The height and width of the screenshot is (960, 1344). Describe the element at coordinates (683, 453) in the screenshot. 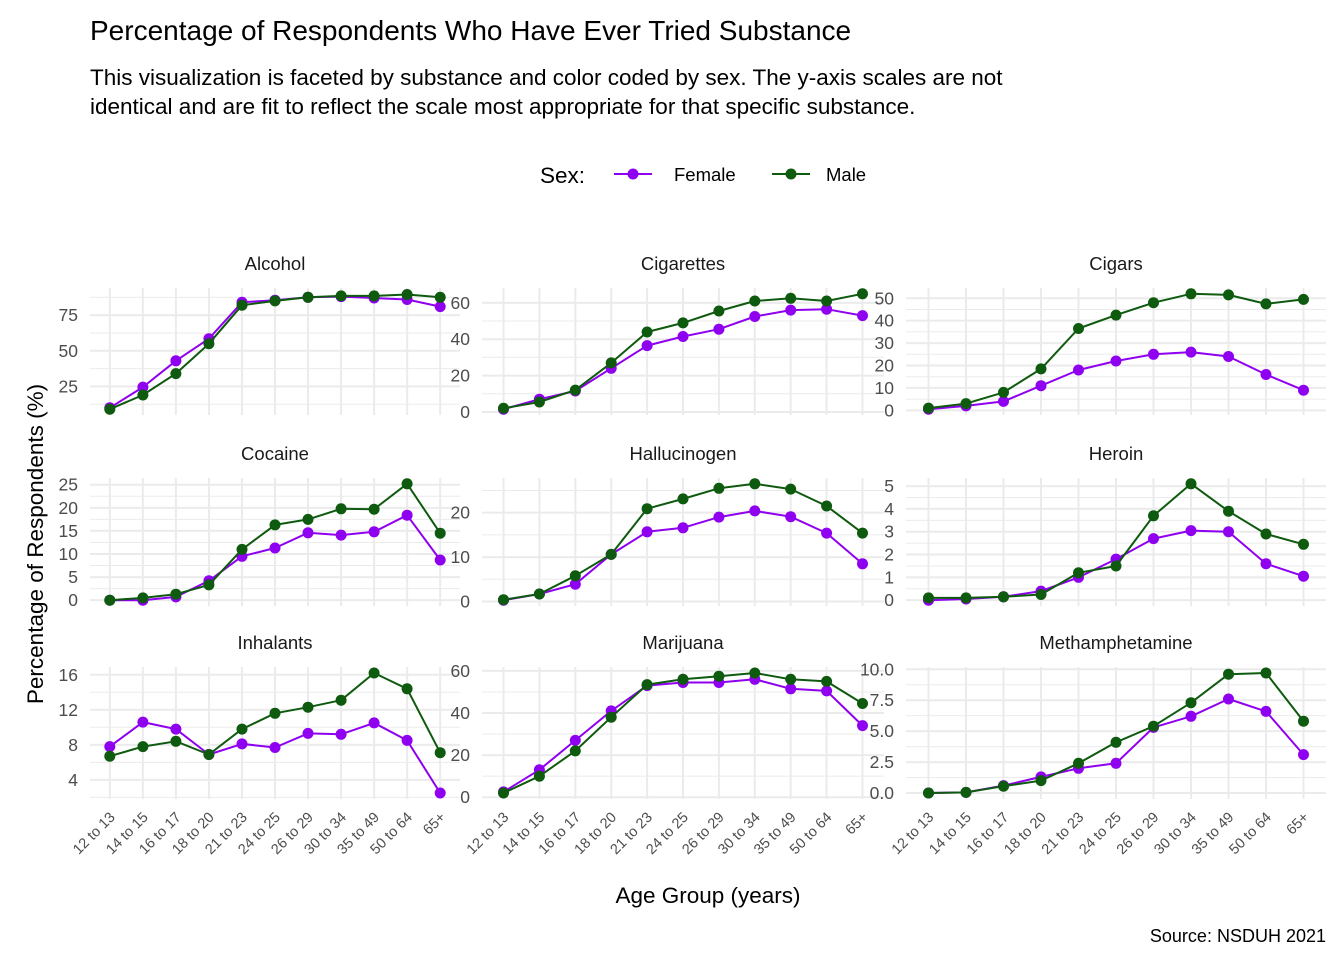

I see `facet-title-hallucinogen: Hallucinogen` at that location.